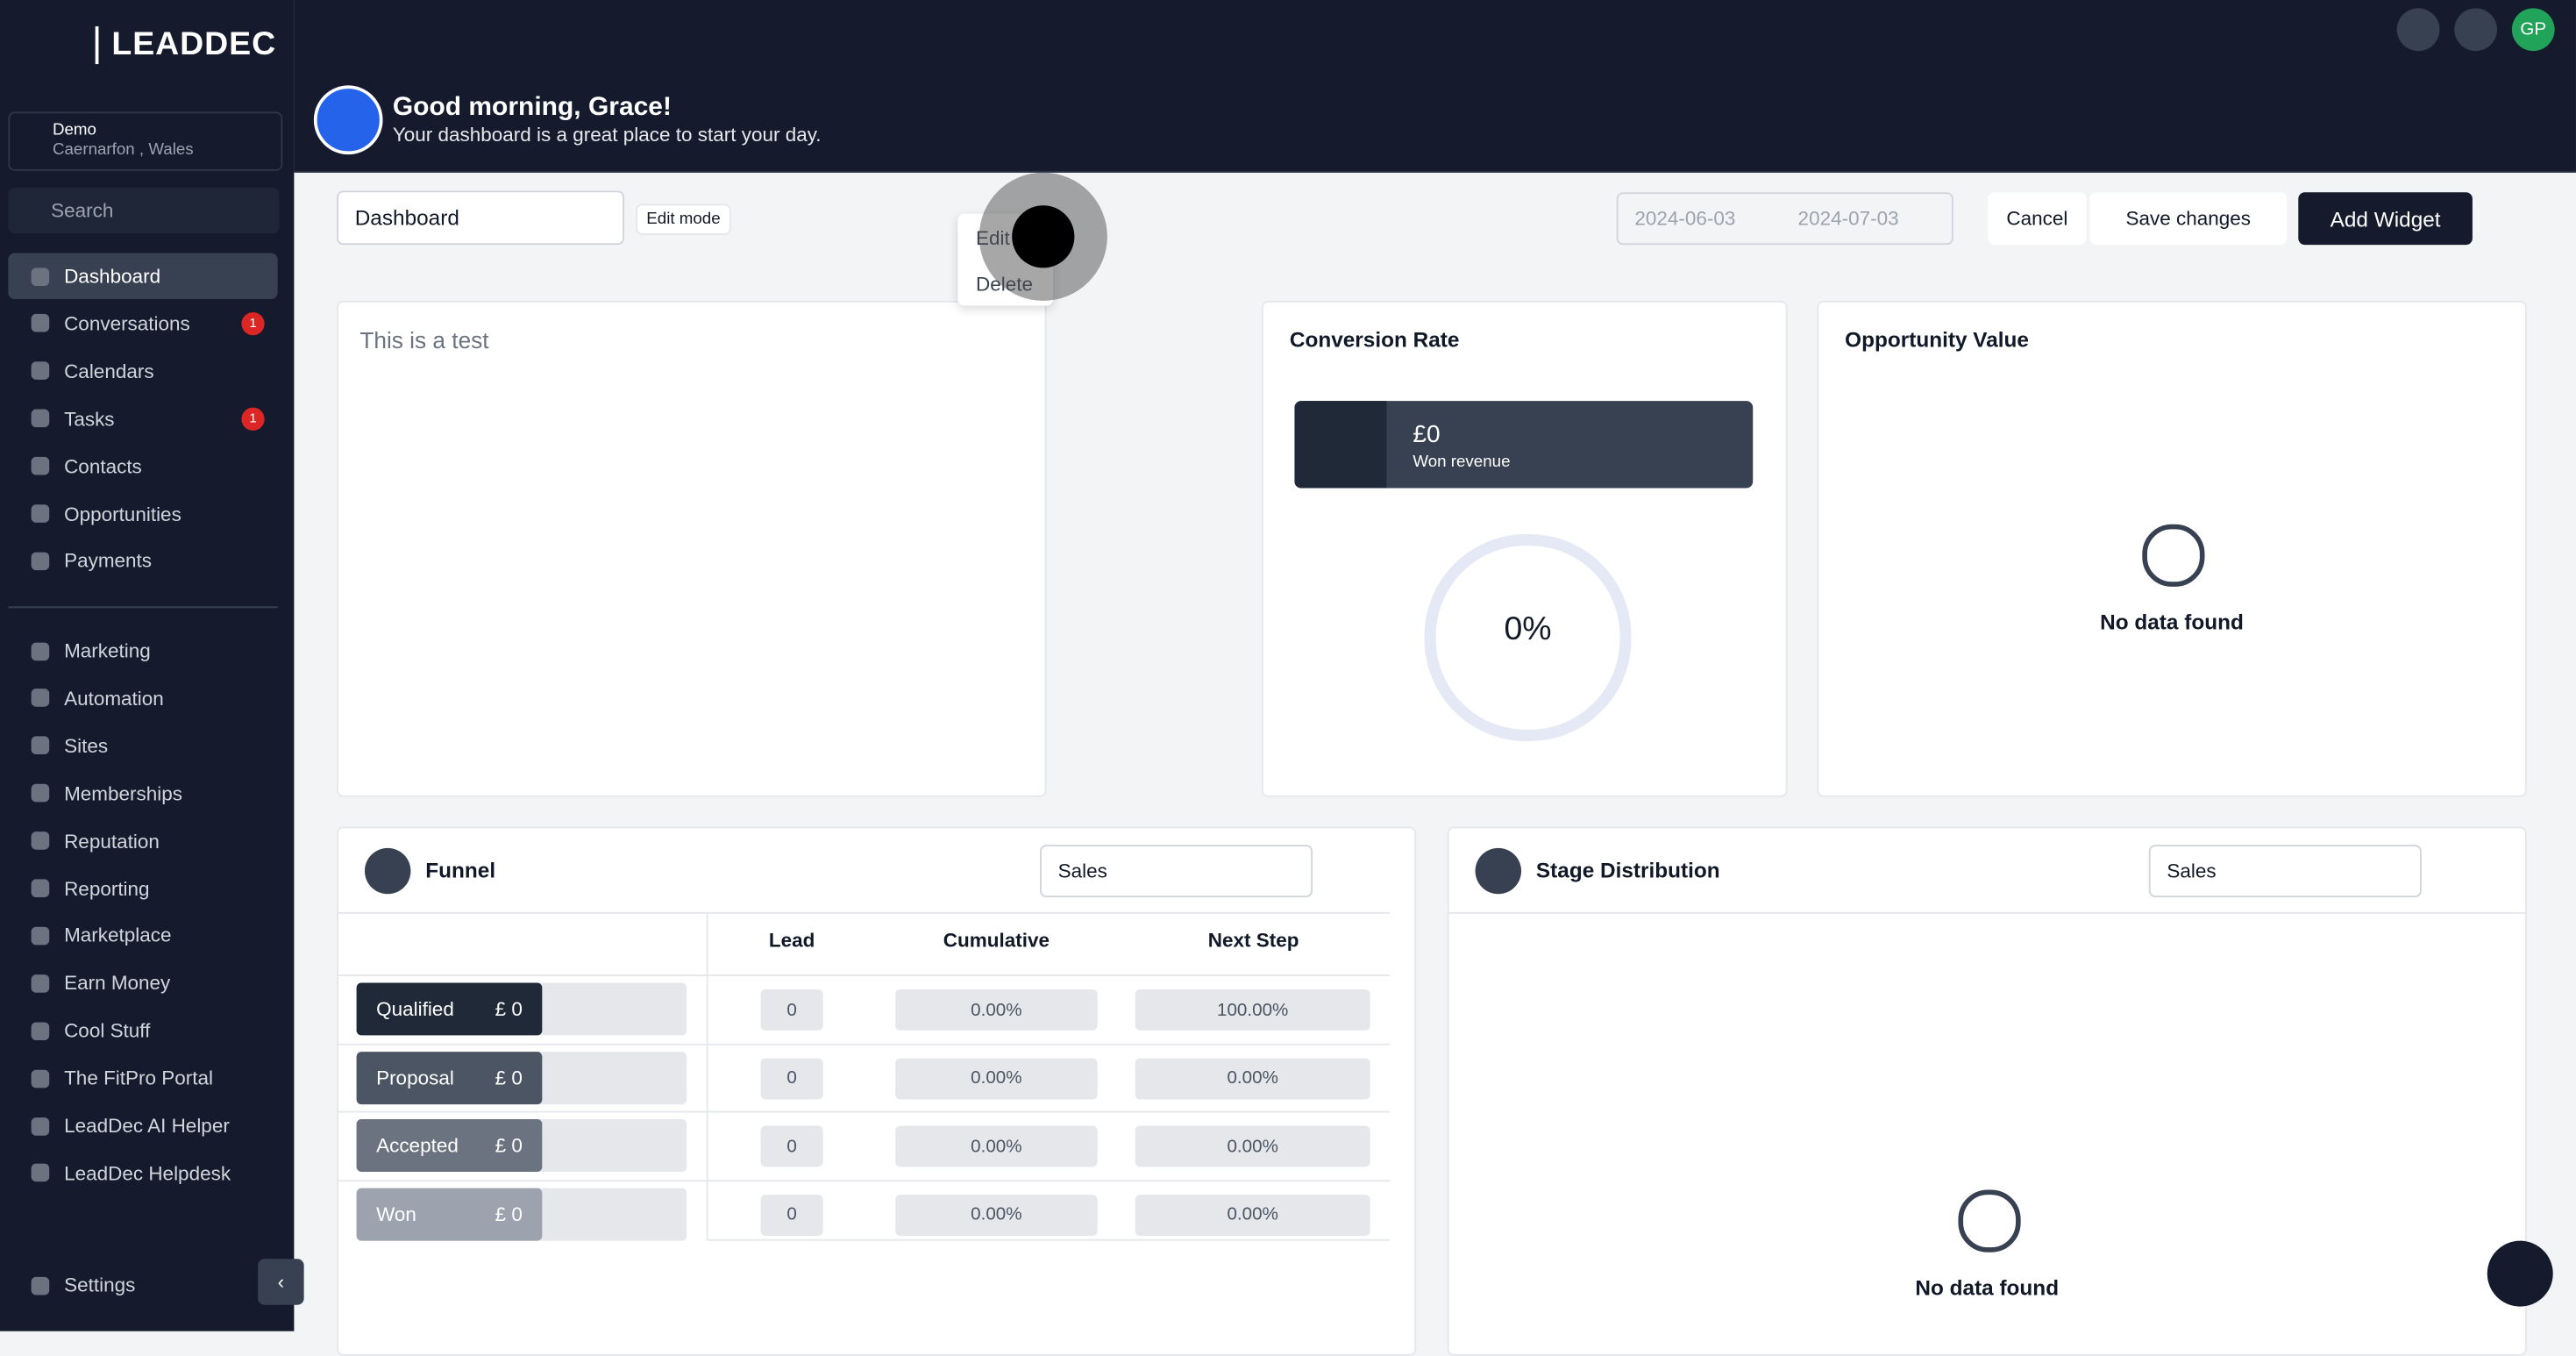 This screenshot has width=2576, height=1356. Describe the element at coordinates (143, 607) in the screenshot. I see `divider` at that location.